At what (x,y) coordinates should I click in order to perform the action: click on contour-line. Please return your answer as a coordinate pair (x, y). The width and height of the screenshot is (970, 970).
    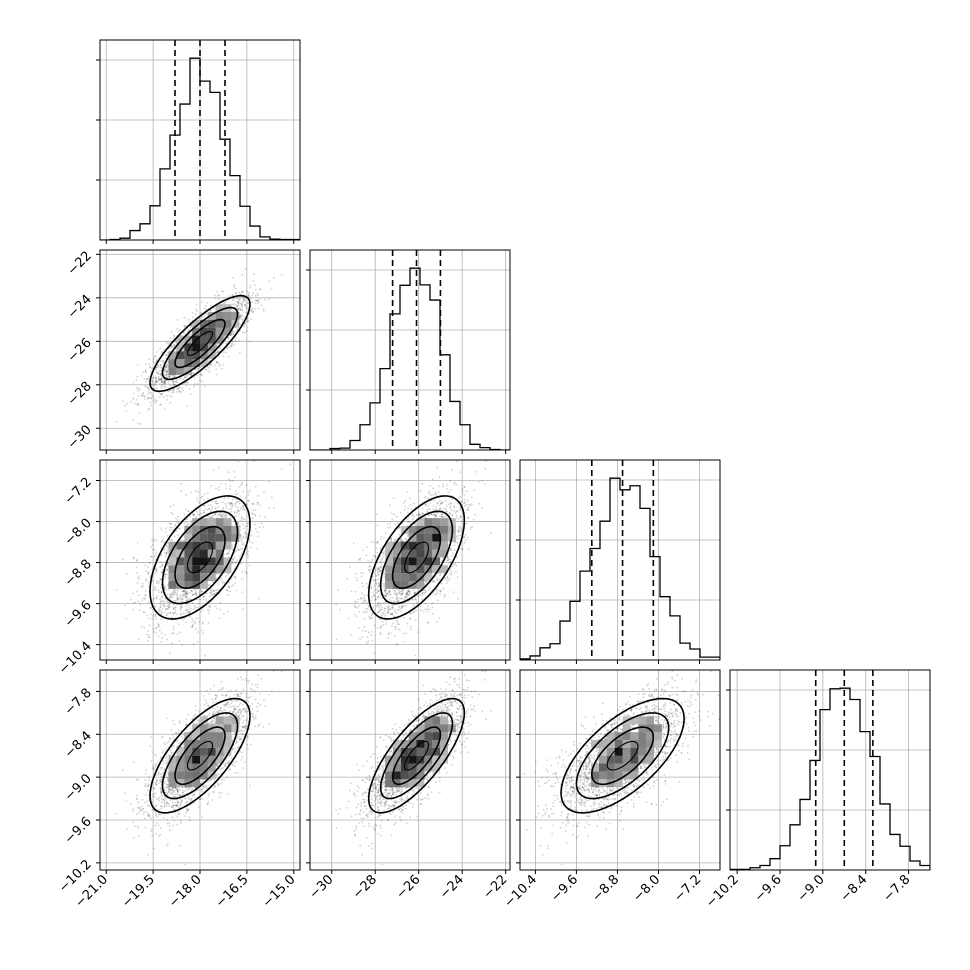
    Looking at the image, I should click on (200, 557).